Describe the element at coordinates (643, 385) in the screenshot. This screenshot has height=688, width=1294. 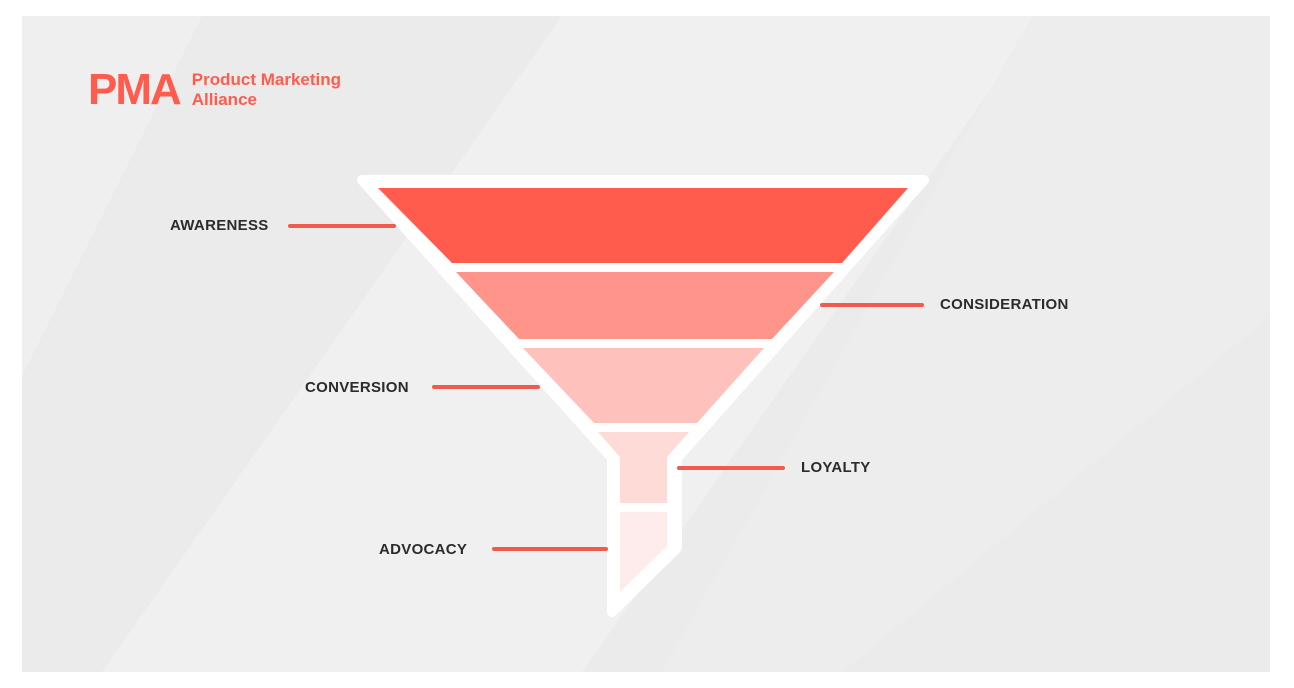
I see `funnel-band-conversion` at that location.